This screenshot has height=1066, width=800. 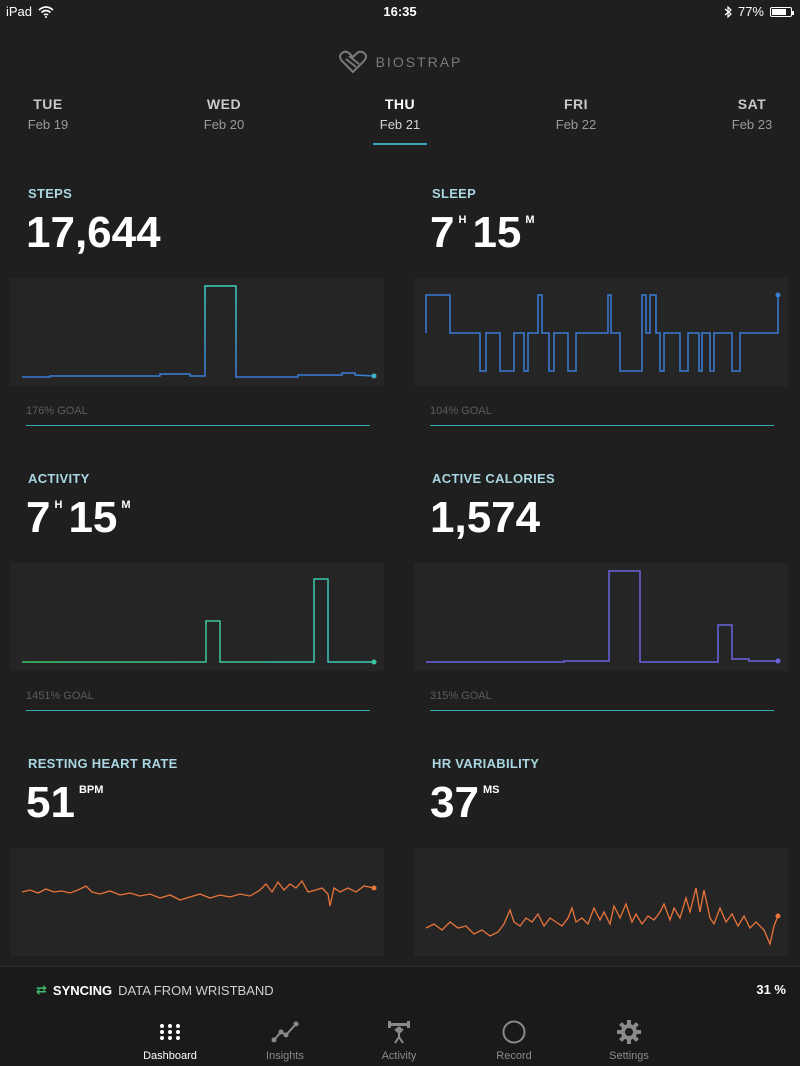 I want to click on hrv-chart, so click(x=601, y=902).